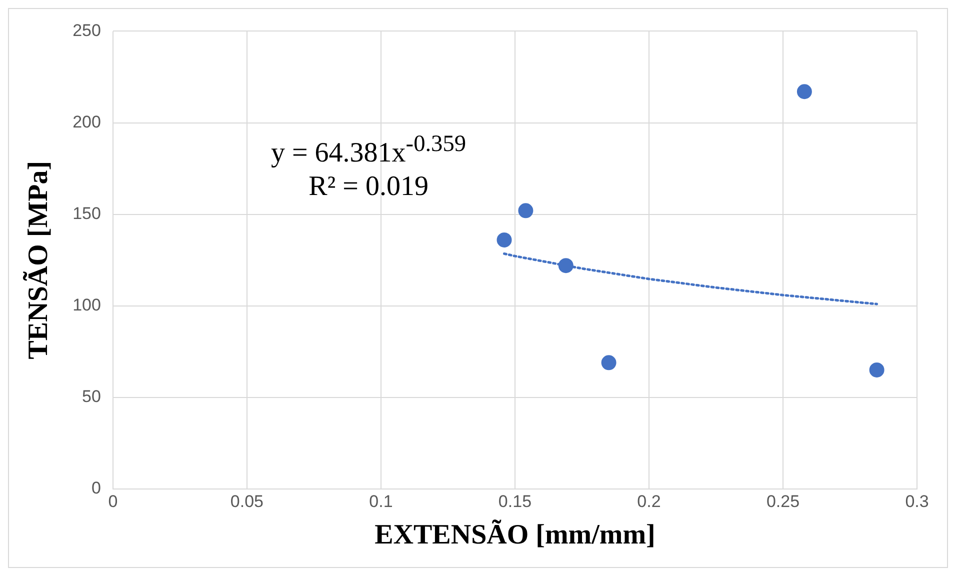  I want to click on y-tick-label: 50, so click(91, 396).